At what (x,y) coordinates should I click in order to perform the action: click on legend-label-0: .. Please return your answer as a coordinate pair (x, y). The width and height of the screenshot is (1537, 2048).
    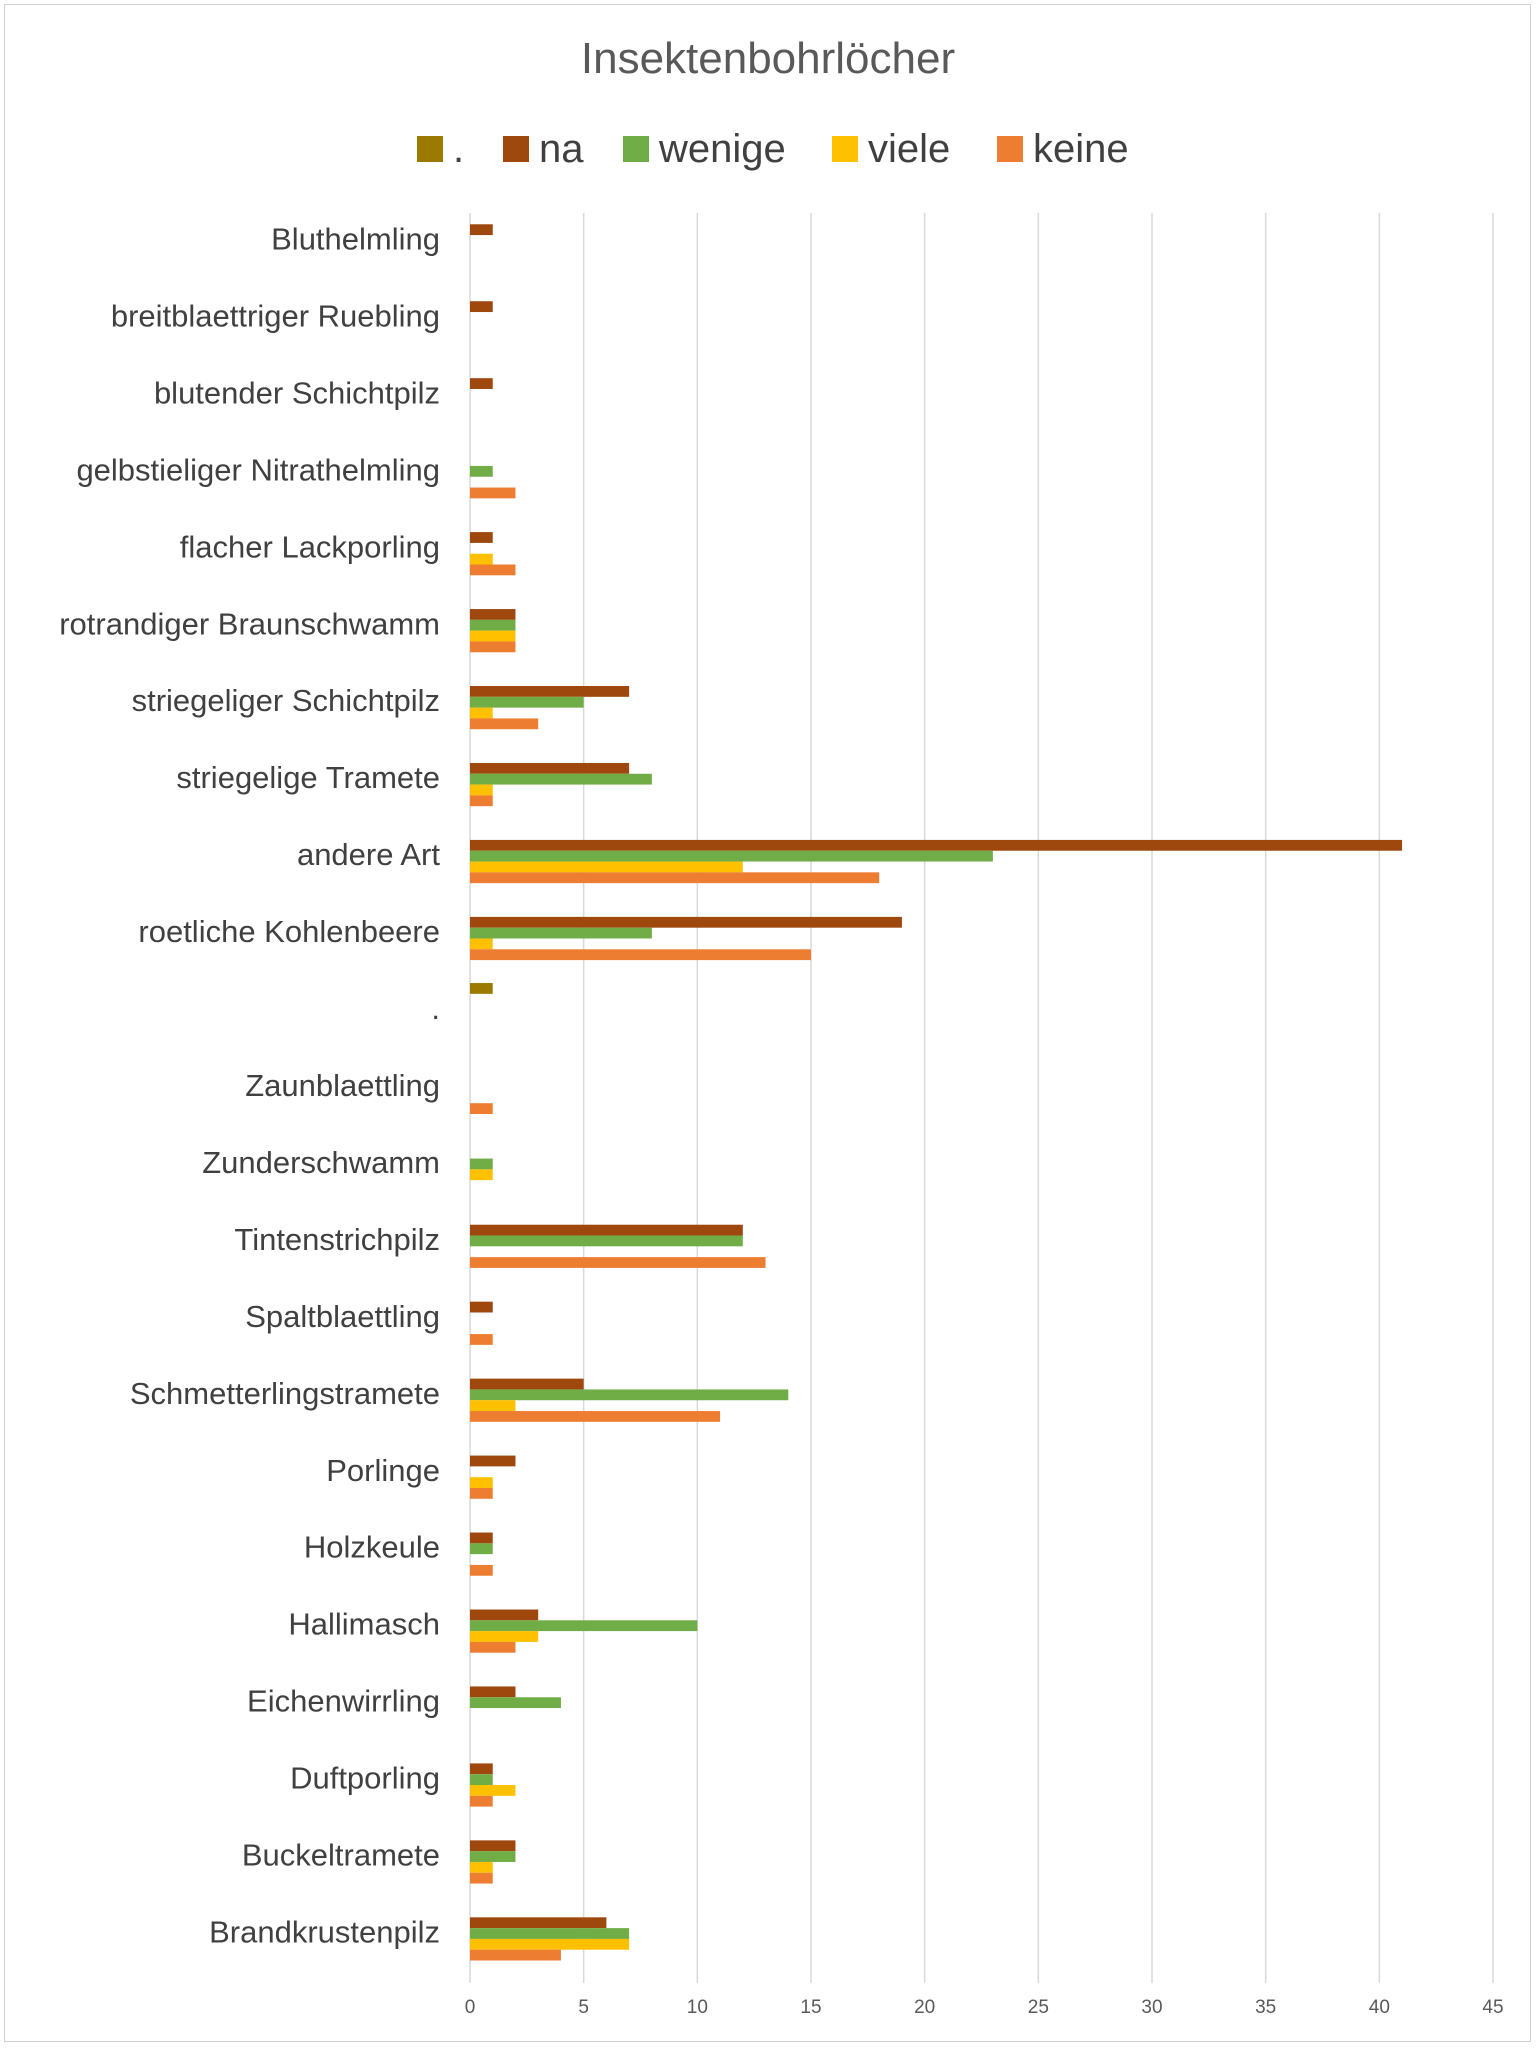
    Looking at the image, I should click on (458, 149).